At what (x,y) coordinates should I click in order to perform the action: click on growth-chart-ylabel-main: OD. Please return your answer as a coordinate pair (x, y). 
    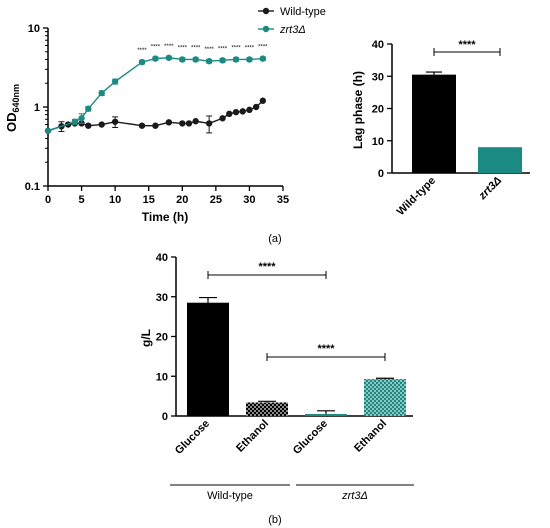
    Looking at the image, I should click on (11, 123).